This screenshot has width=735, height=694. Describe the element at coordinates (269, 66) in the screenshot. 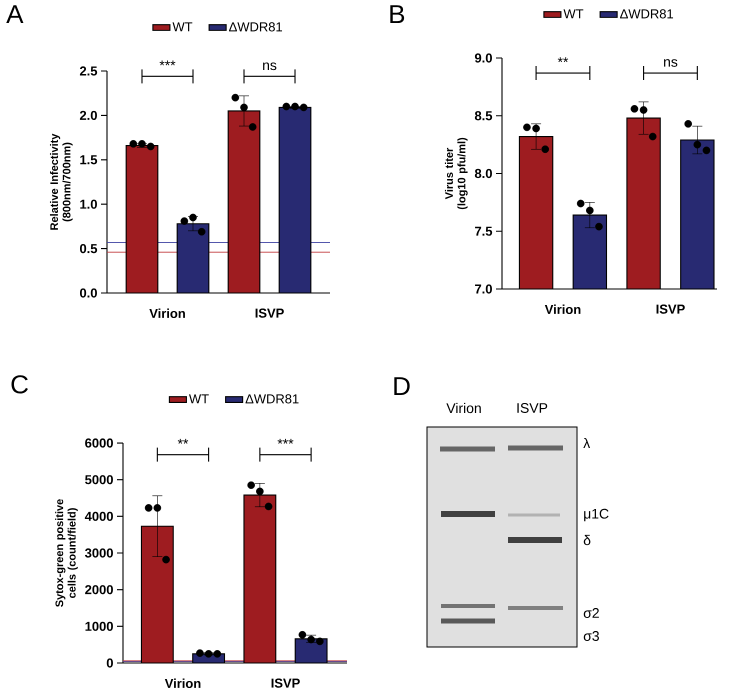

I see `text: ns` at that location.